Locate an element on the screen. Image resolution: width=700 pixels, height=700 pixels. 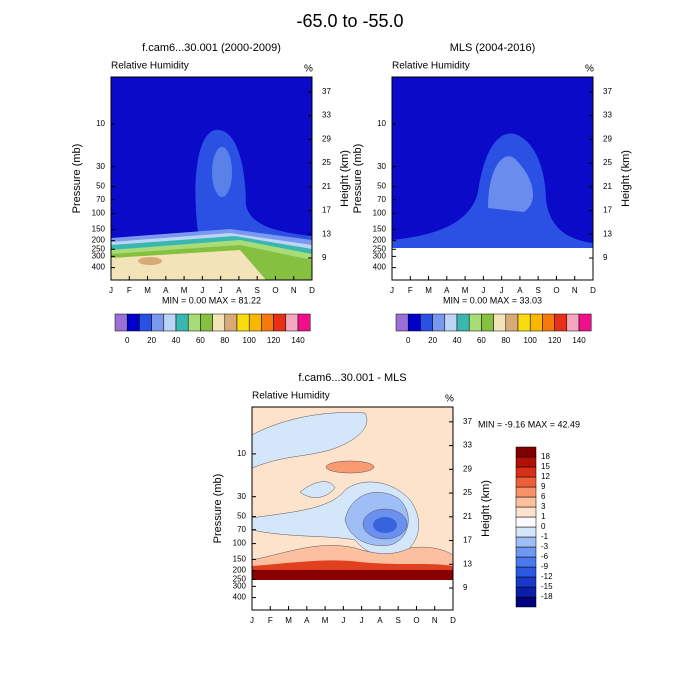
y-axis-label: Pressure (mb) is located at coordinates (77, 179).